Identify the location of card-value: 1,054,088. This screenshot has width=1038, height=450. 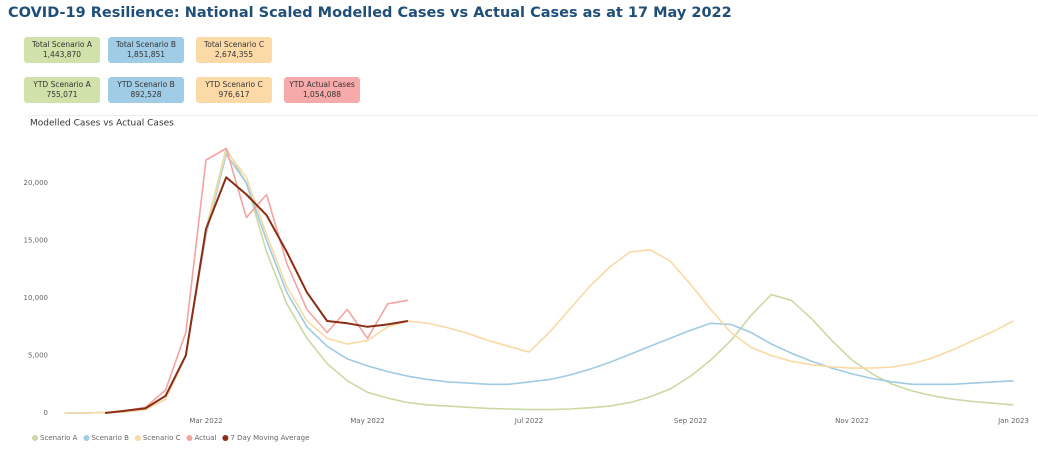
(322, 94).